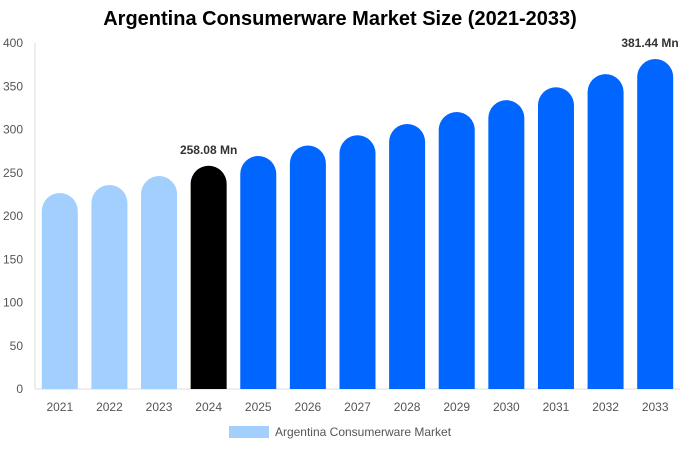 The height and width of the screenshot is (450, 680). I want to click on y-tick-label: 350, so click(13, 86).